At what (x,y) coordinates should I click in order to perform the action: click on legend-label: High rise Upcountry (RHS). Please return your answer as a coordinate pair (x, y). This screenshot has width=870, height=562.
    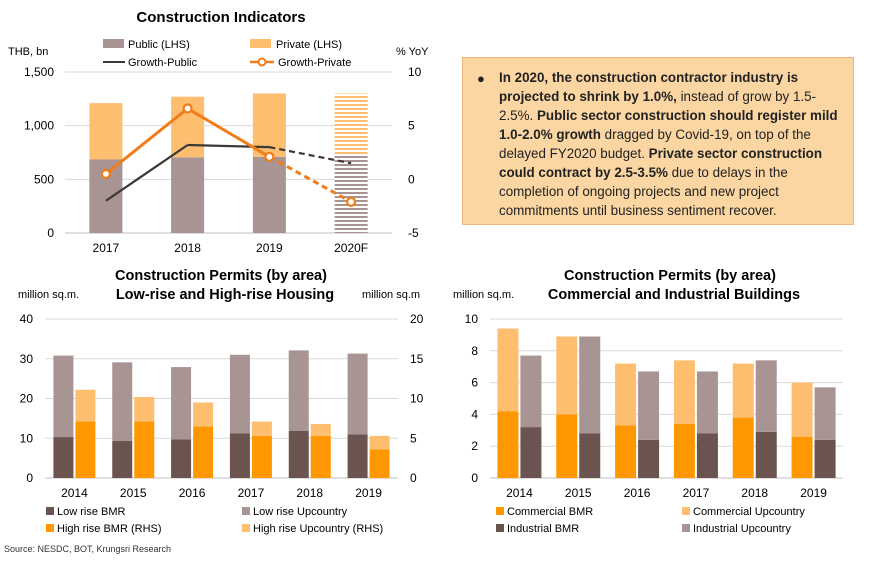
    Looking at the image, I should click on (318, 529).